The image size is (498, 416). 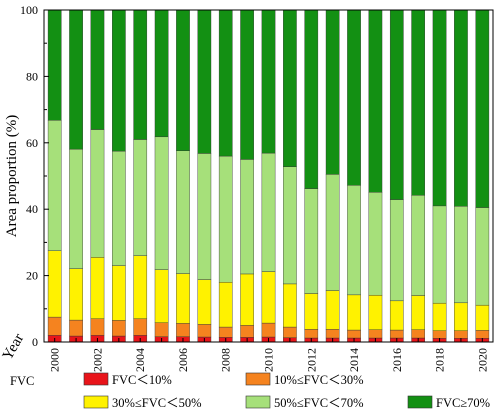 What do you see at coordinates (268, 330) in the screenshot?
I see `bar-segment-2010-s1` at bounding box center [268, 330].